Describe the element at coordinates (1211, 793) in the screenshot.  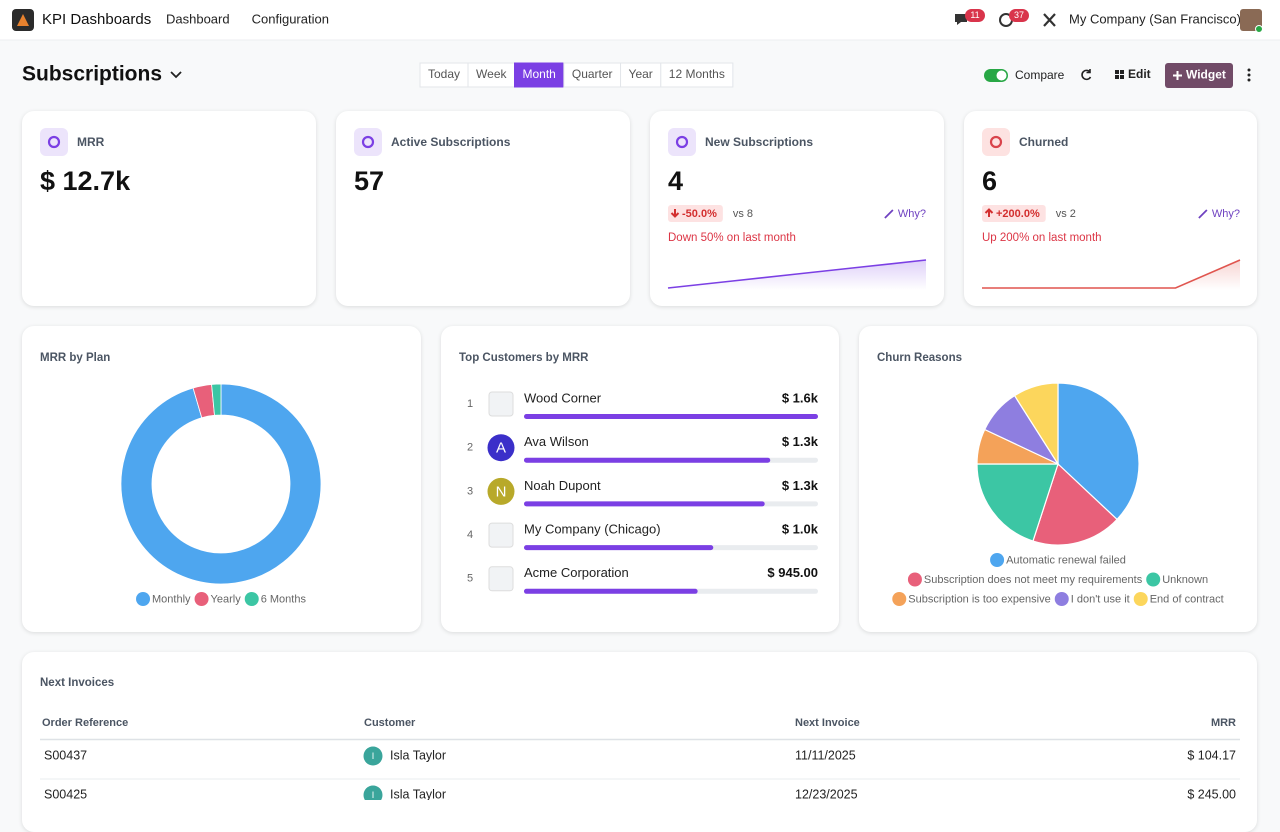
I see `invoice-mrr: $ 245.00` at that location.